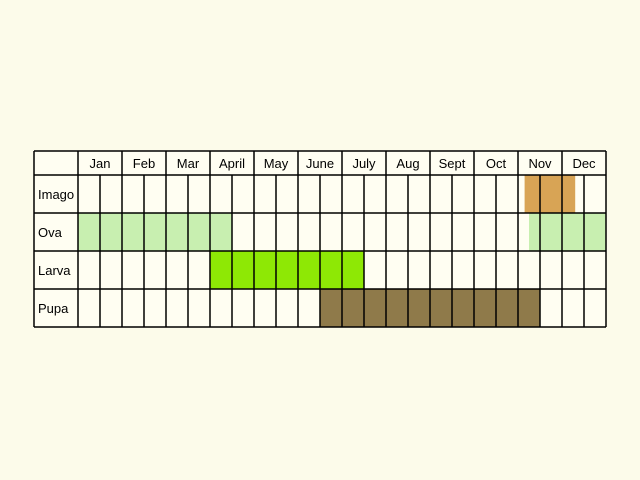  Describe the element at coordinates (276, 163) in the screenshot. I see `month-label: May` at that location.